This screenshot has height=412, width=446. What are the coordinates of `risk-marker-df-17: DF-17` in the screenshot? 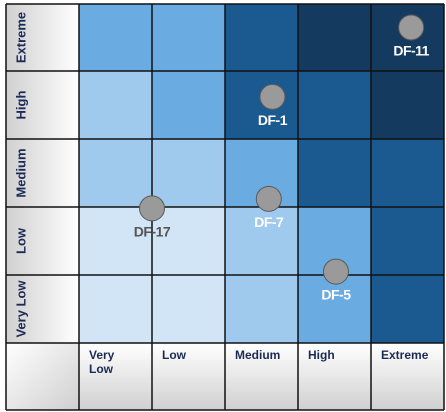 It's located at (152, 217).